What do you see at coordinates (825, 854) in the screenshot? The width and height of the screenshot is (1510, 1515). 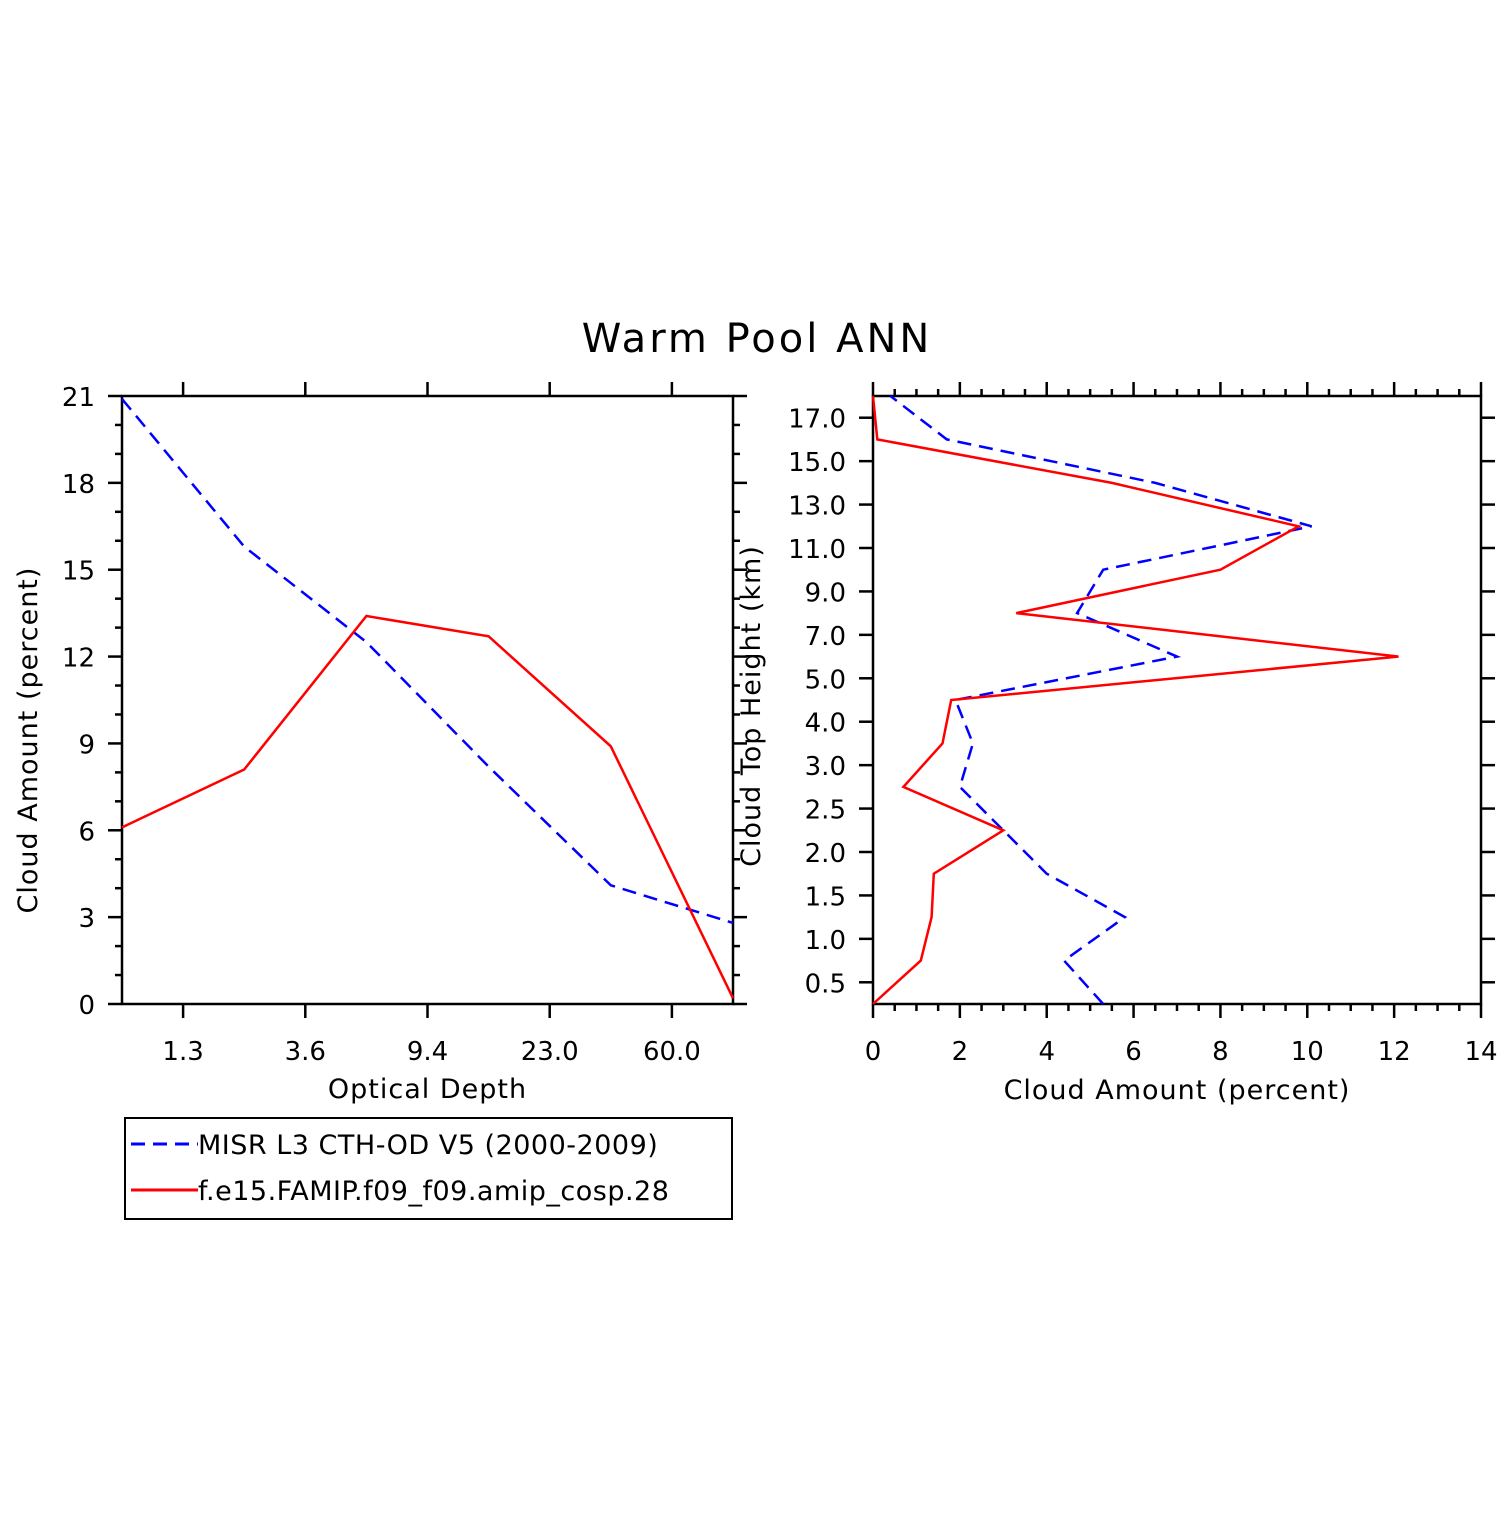 I see `y-tick-label: 2.0` at bounding box center [825, 854].